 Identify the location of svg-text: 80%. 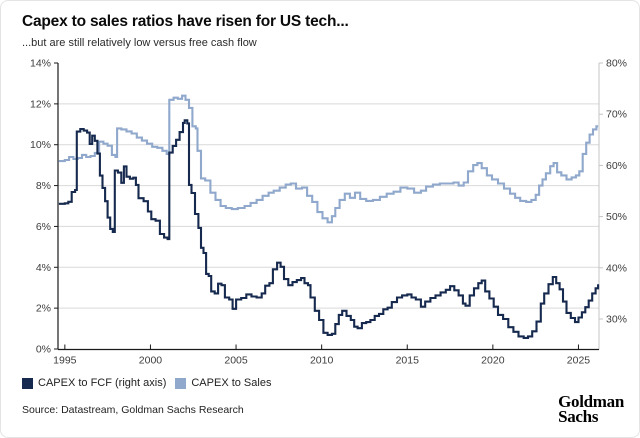
(616, 64).